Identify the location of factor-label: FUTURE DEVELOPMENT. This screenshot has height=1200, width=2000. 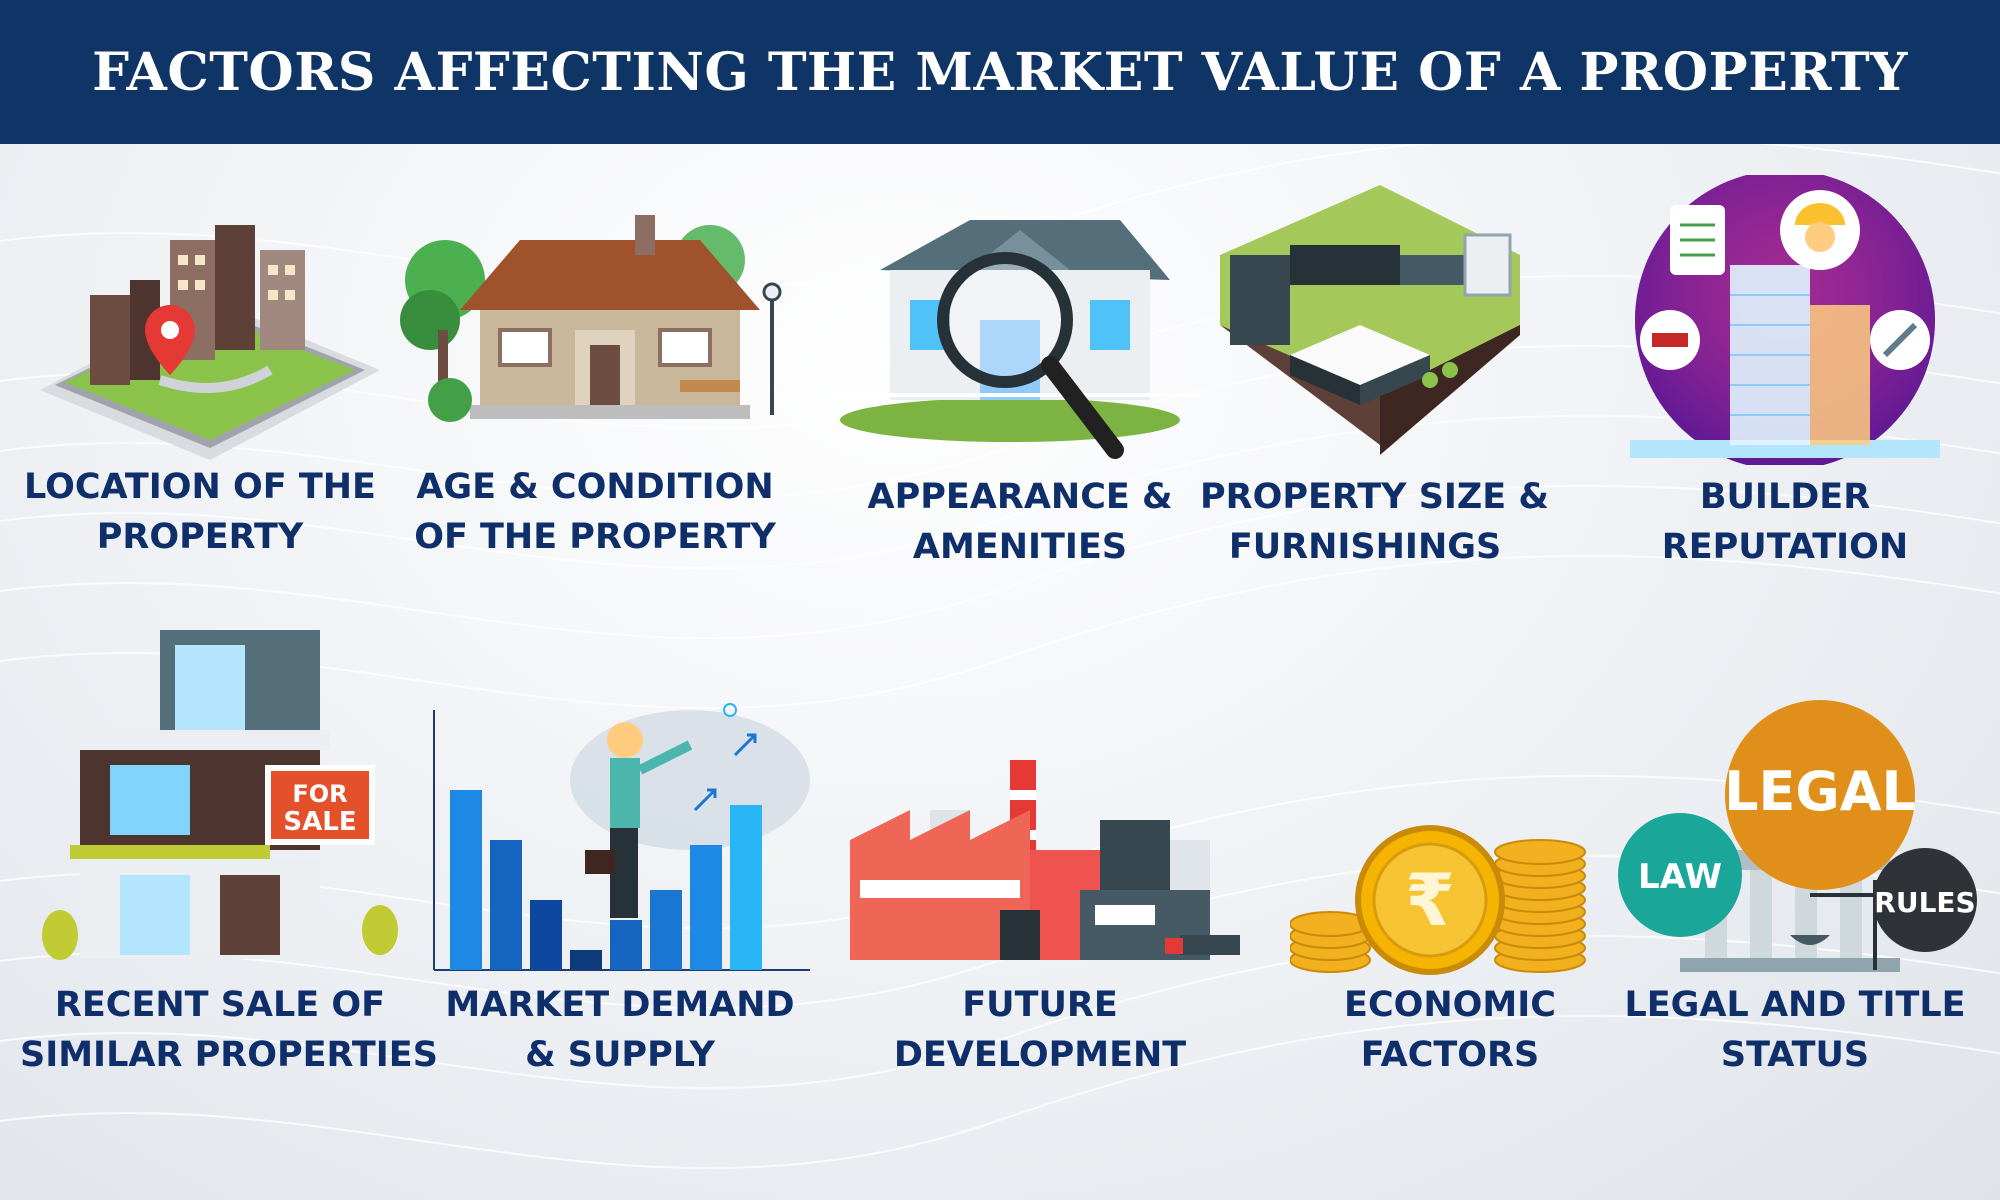
(1040, 1030).